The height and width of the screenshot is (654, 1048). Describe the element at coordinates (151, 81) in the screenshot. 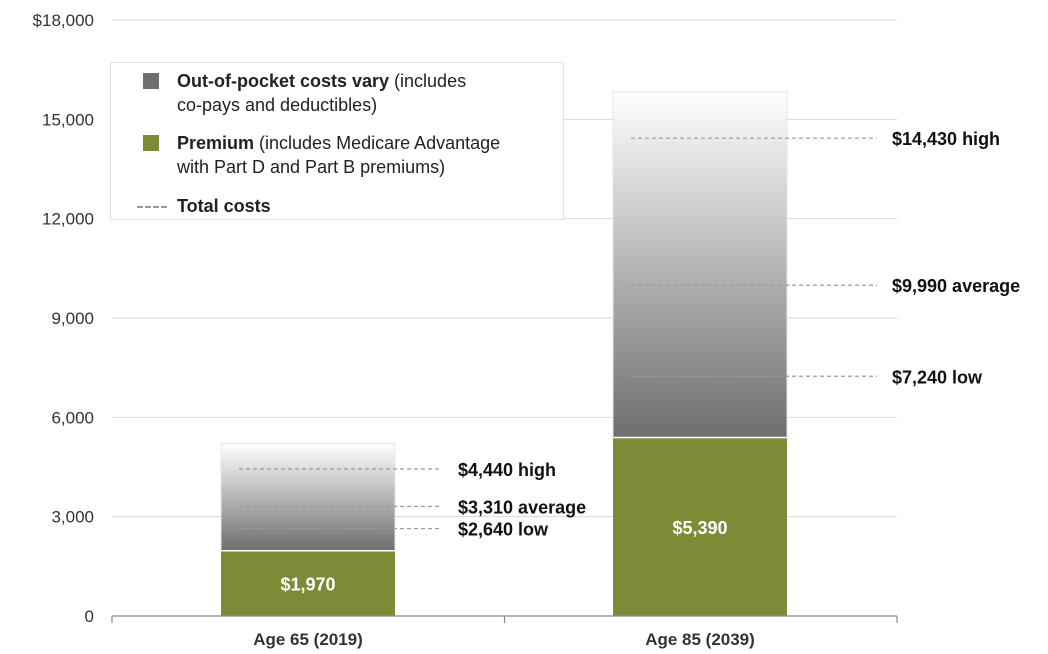

I see `legend-swatch-oop` at that location.